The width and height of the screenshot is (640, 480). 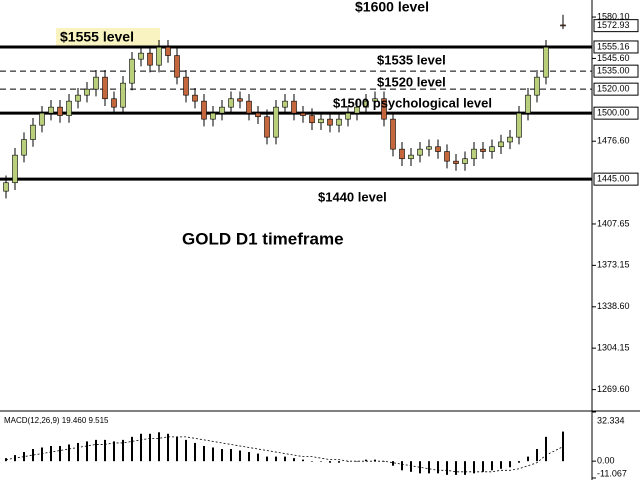 I want to click on annotation: $1500 psychological level, so click(x=412, y=102).